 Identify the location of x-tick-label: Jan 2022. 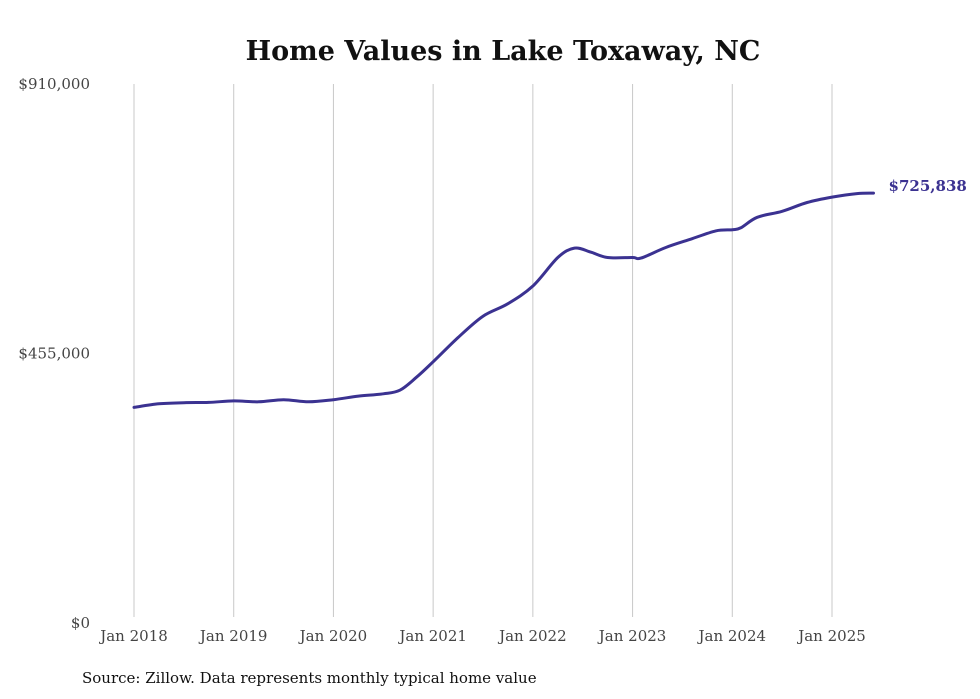
(532, 636).